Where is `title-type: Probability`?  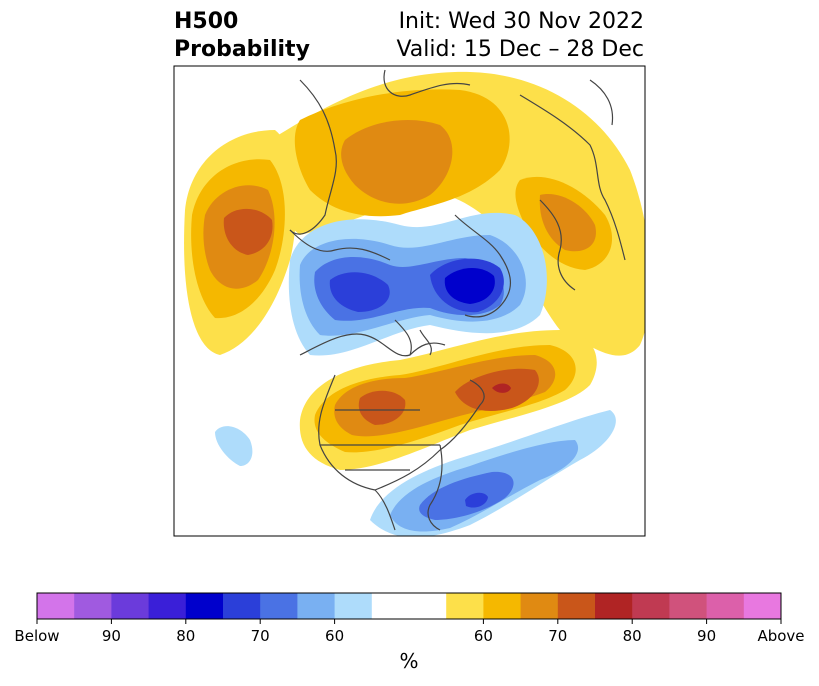 title-type: Probability is located at coordinates (242, 49).